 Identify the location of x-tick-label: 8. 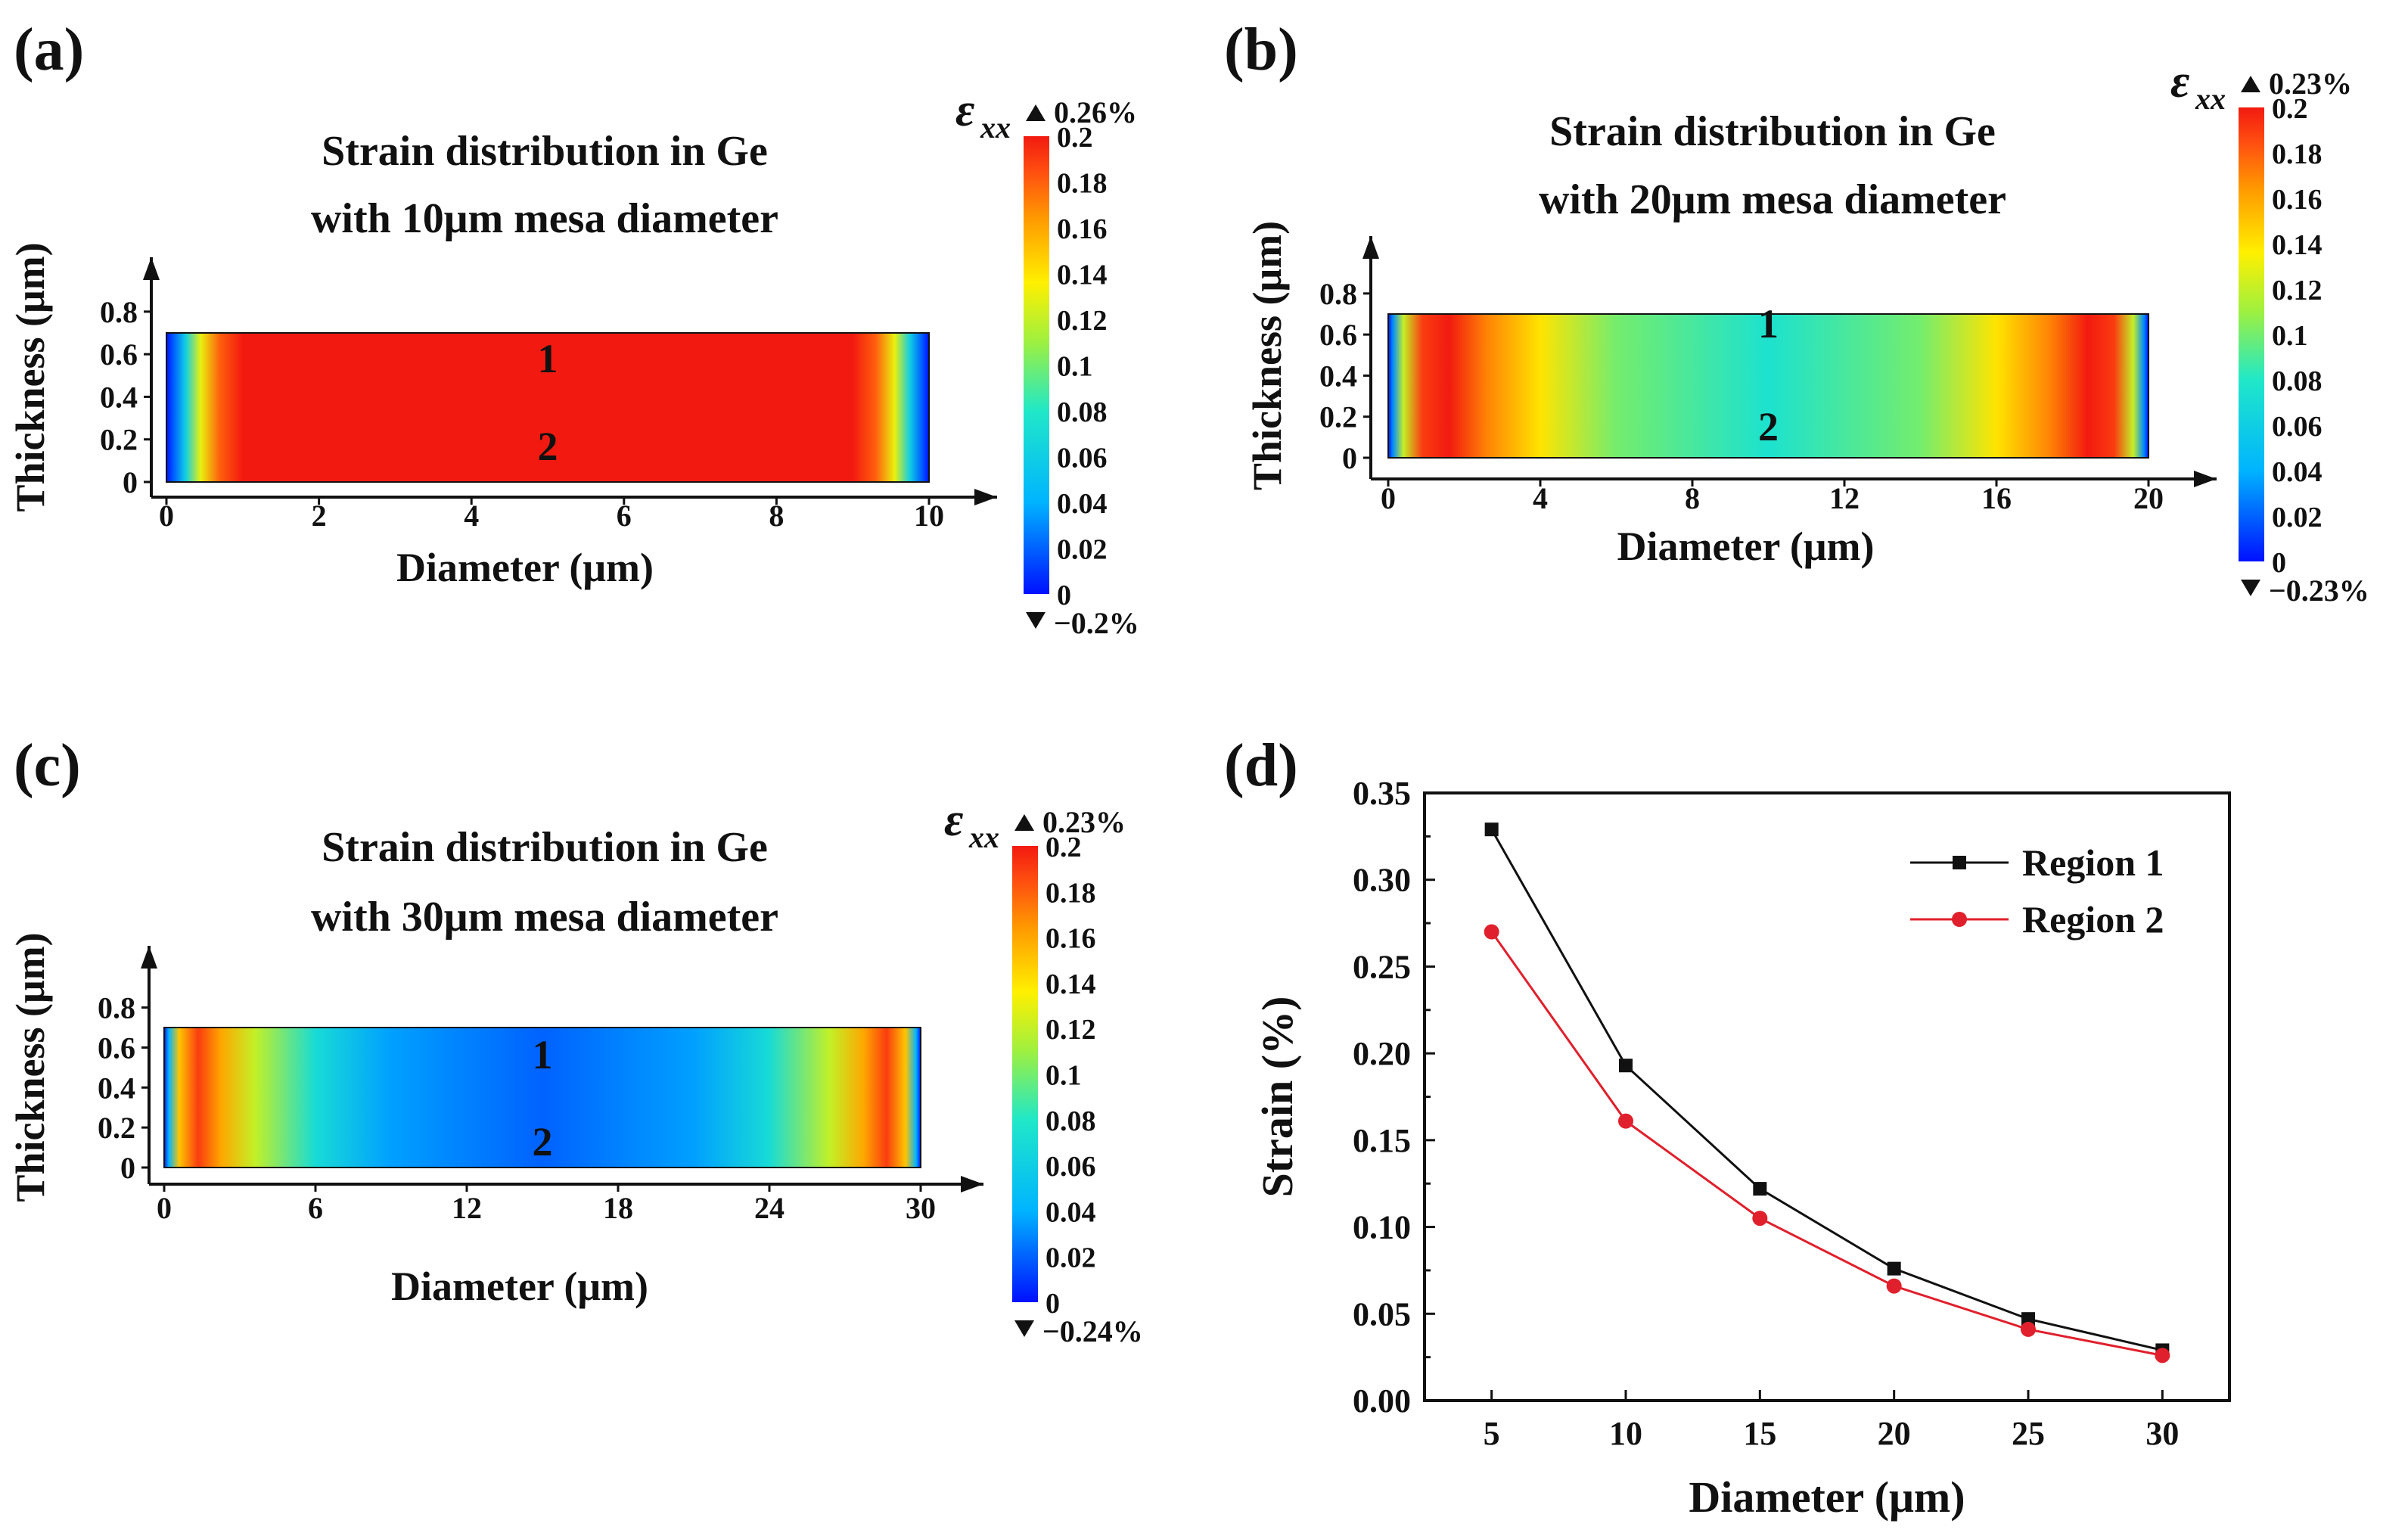
(1692, 498).